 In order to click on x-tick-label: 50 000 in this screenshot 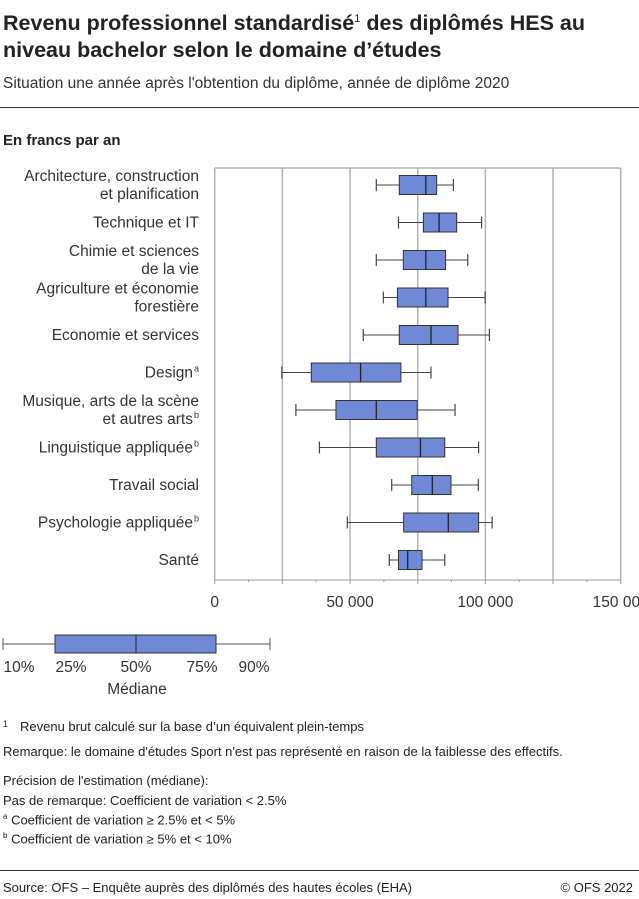, I will do `click(350, 602)`.